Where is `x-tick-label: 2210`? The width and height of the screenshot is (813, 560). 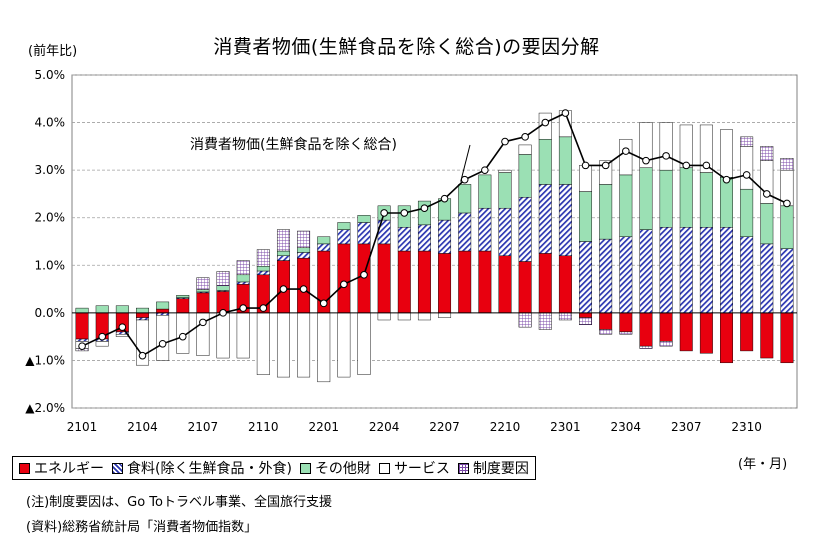 x-tick-label: 2210 is located at coordinates (505, 427).